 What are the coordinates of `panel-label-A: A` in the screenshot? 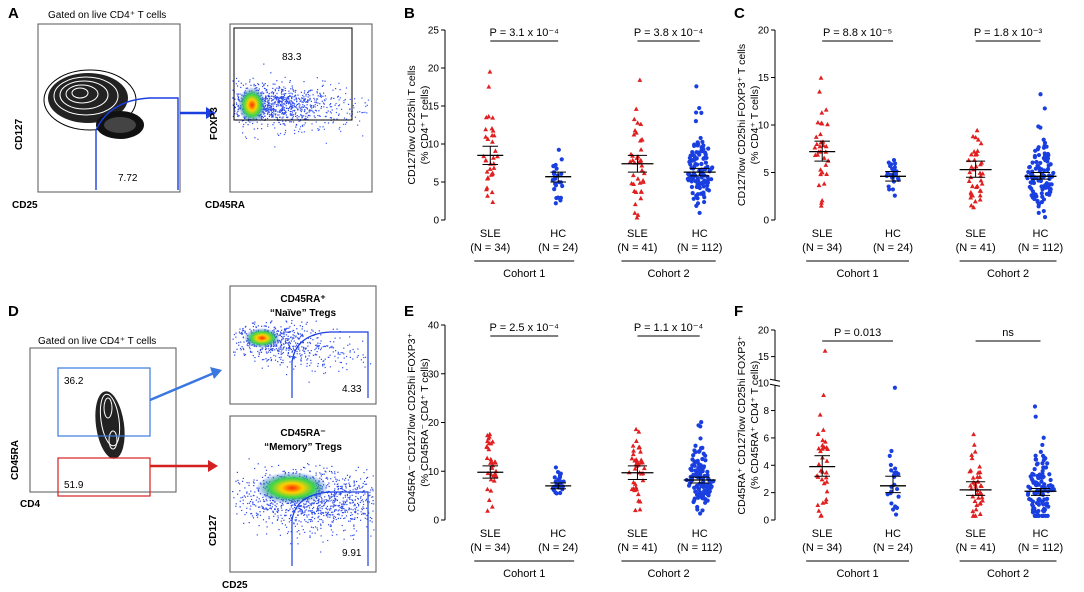 It's located at (13, 13).